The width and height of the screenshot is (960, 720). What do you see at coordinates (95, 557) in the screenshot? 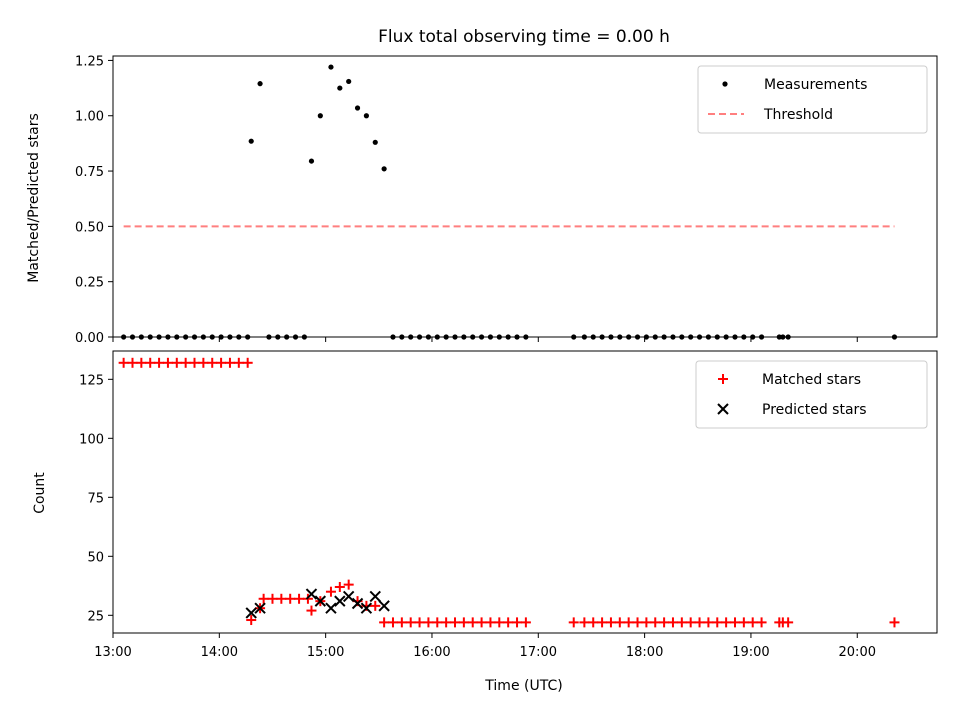
I see `bottom-y-tick-label: 50` at bounding box center [95, 557].